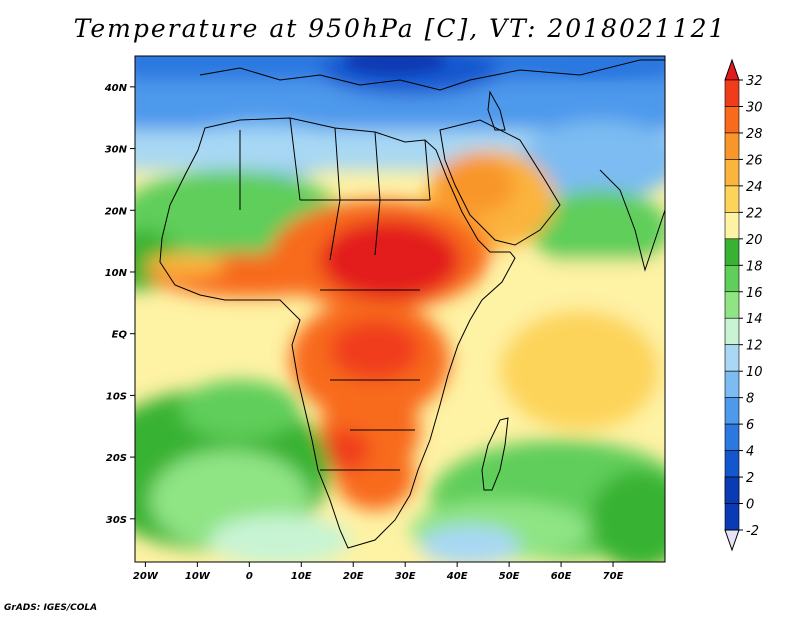  I want to click on colorbar-label: 6, so click(750, 425).